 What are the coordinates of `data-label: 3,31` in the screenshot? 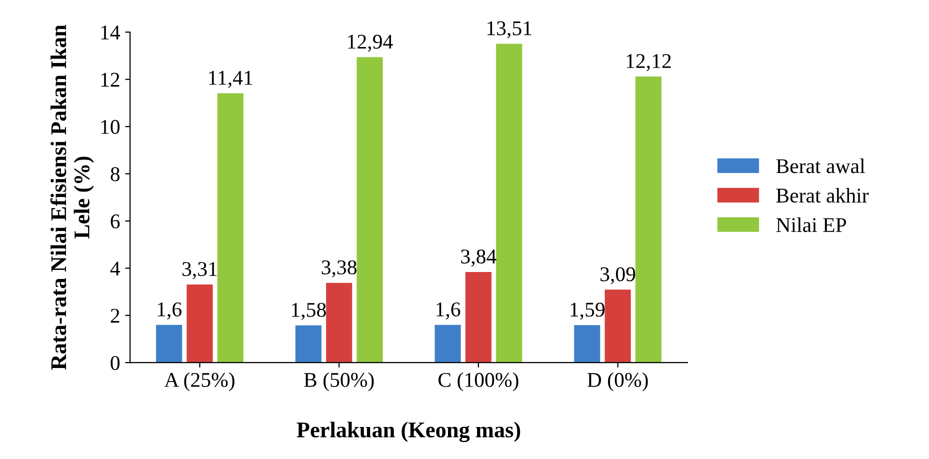 It's located at (199, 271).